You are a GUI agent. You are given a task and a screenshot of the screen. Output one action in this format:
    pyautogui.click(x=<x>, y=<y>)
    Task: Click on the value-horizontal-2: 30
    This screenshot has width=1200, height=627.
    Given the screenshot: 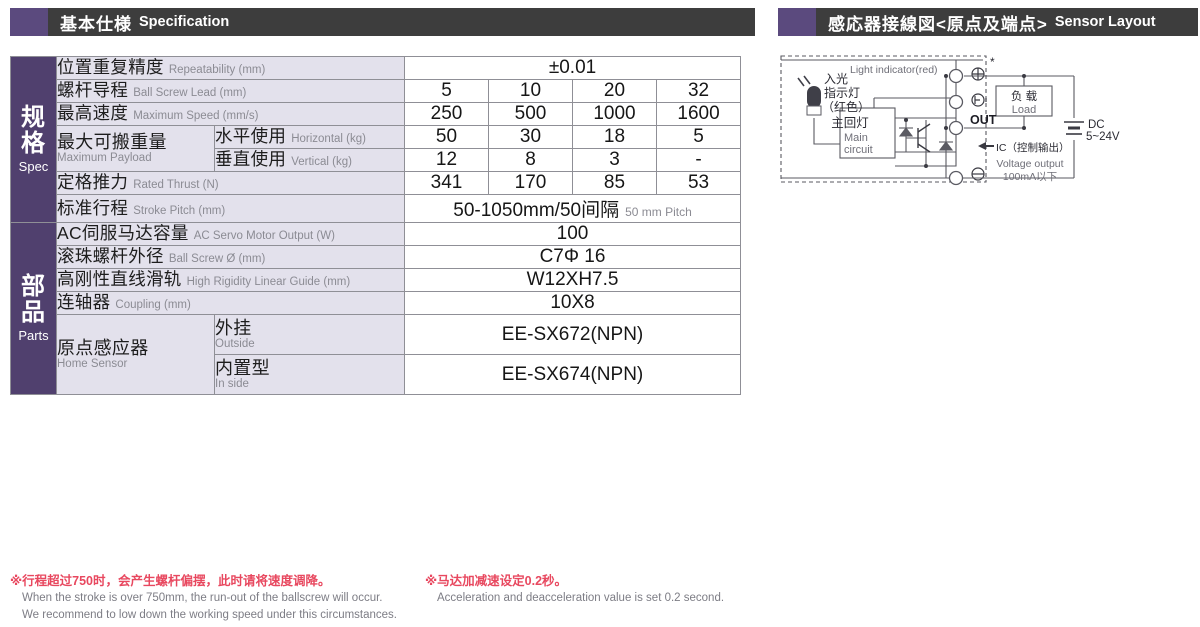 What is the action you would take?
    pyautogui.click(x=530, y=137)
    